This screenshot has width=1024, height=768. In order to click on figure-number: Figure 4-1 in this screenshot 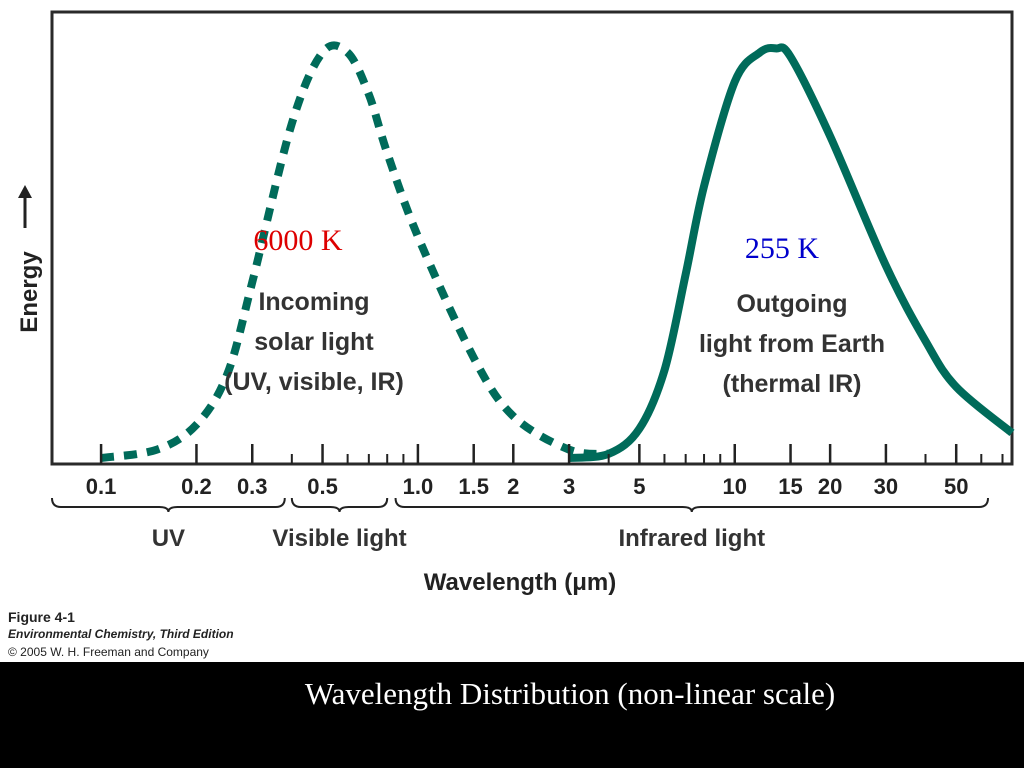, I will do `click(41, 617)`.